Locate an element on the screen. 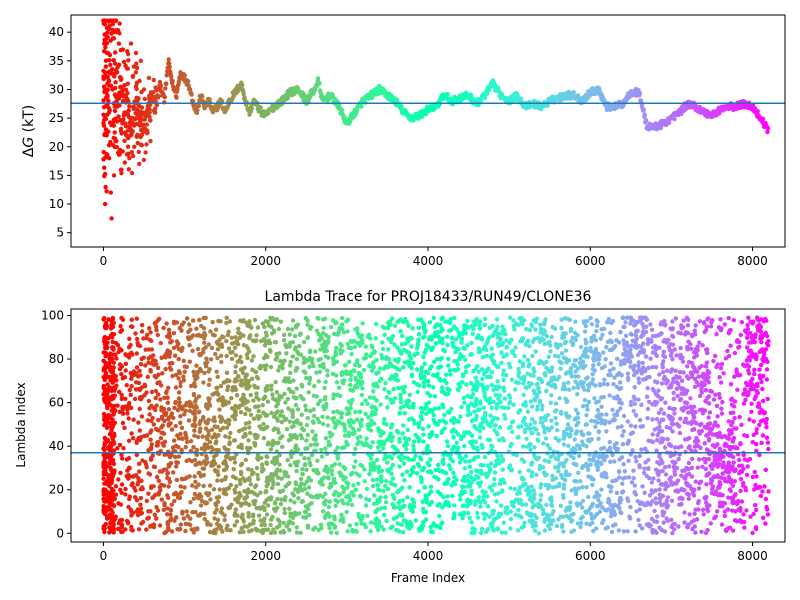 This screenshot has width=800, height=600. delta-g-x-tick-label: 2000 is located at coordinates (265, 261).